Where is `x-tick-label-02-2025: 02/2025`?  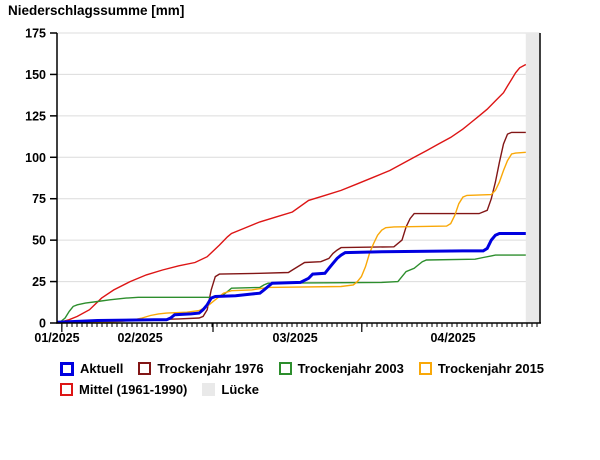 x-tick-label-02-2025: 02/2025 is located at coordinates (139, 338).